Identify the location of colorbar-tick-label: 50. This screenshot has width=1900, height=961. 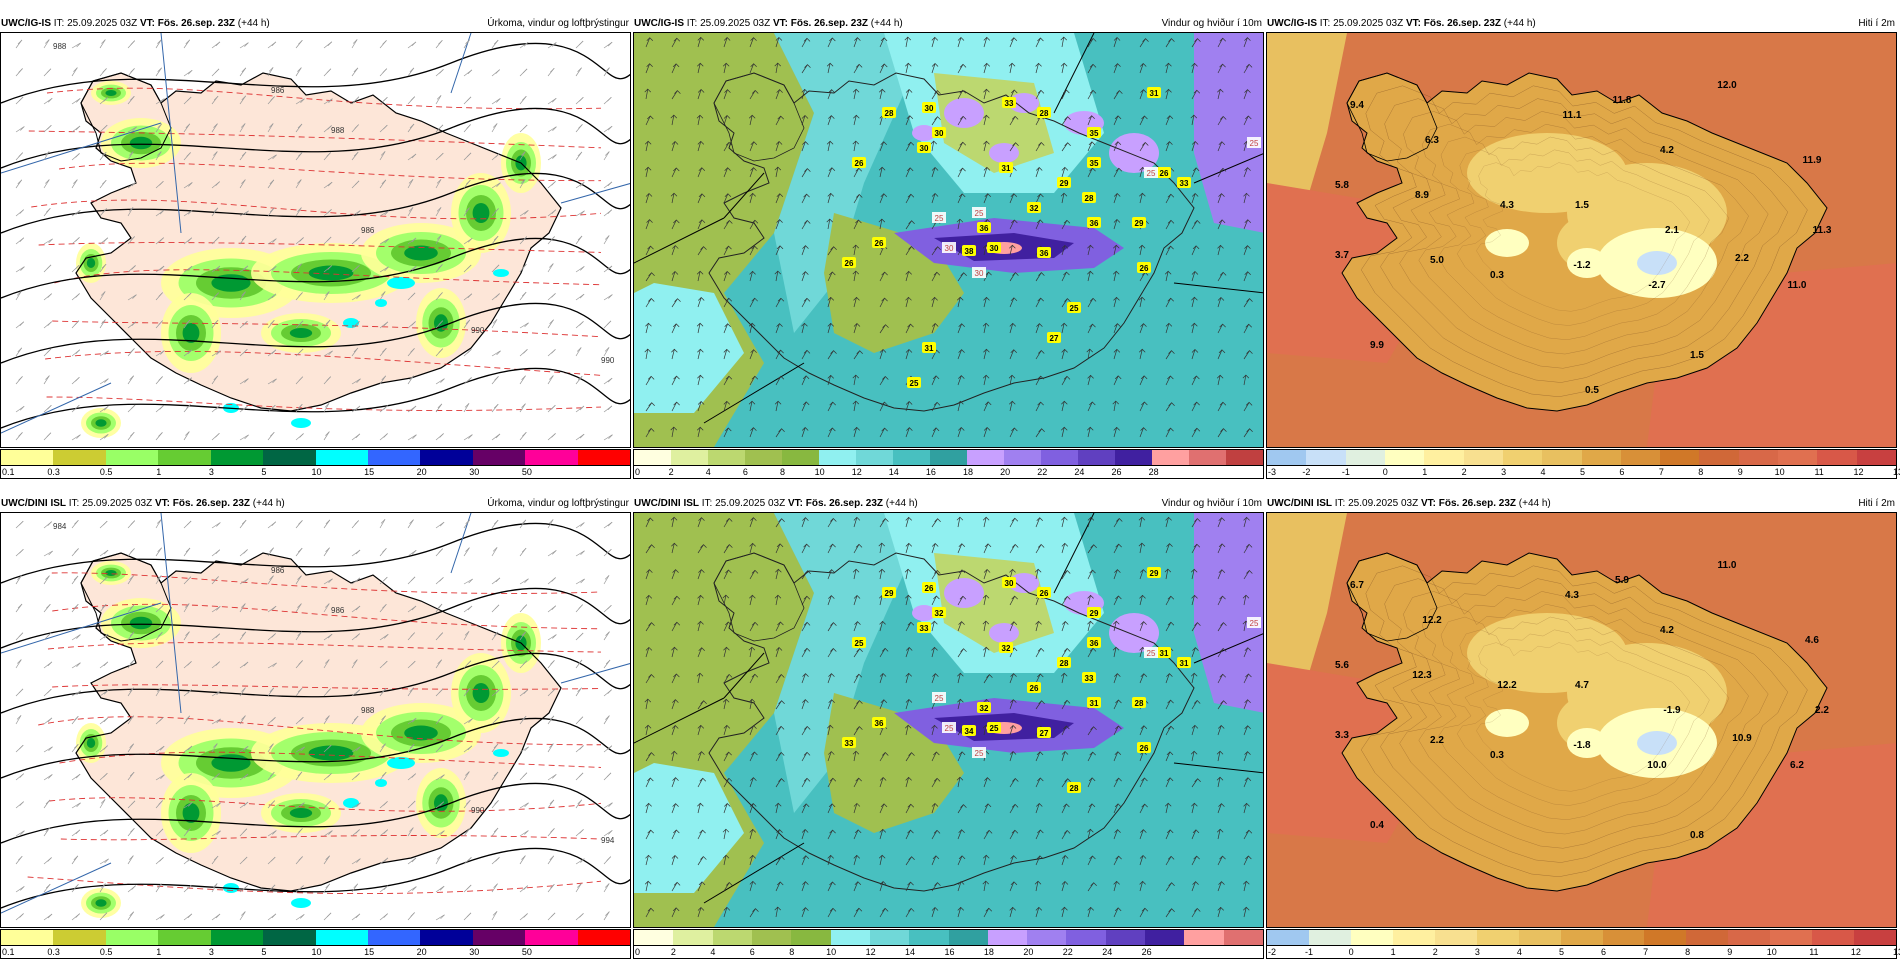
(526, 952).